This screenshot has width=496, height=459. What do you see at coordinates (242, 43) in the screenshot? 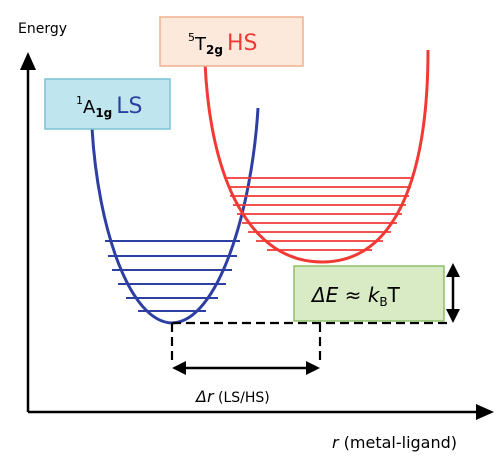
I see `high-spin-spin-label: HS` at bounding box center [242, 43].